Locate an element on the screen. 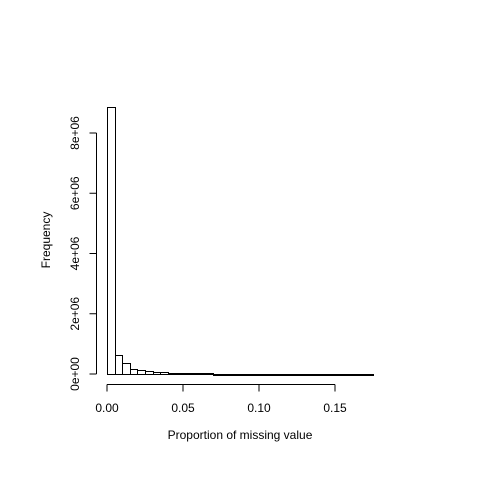  x-tick-label-2: 0.10 is located at coordinates (259, 408).